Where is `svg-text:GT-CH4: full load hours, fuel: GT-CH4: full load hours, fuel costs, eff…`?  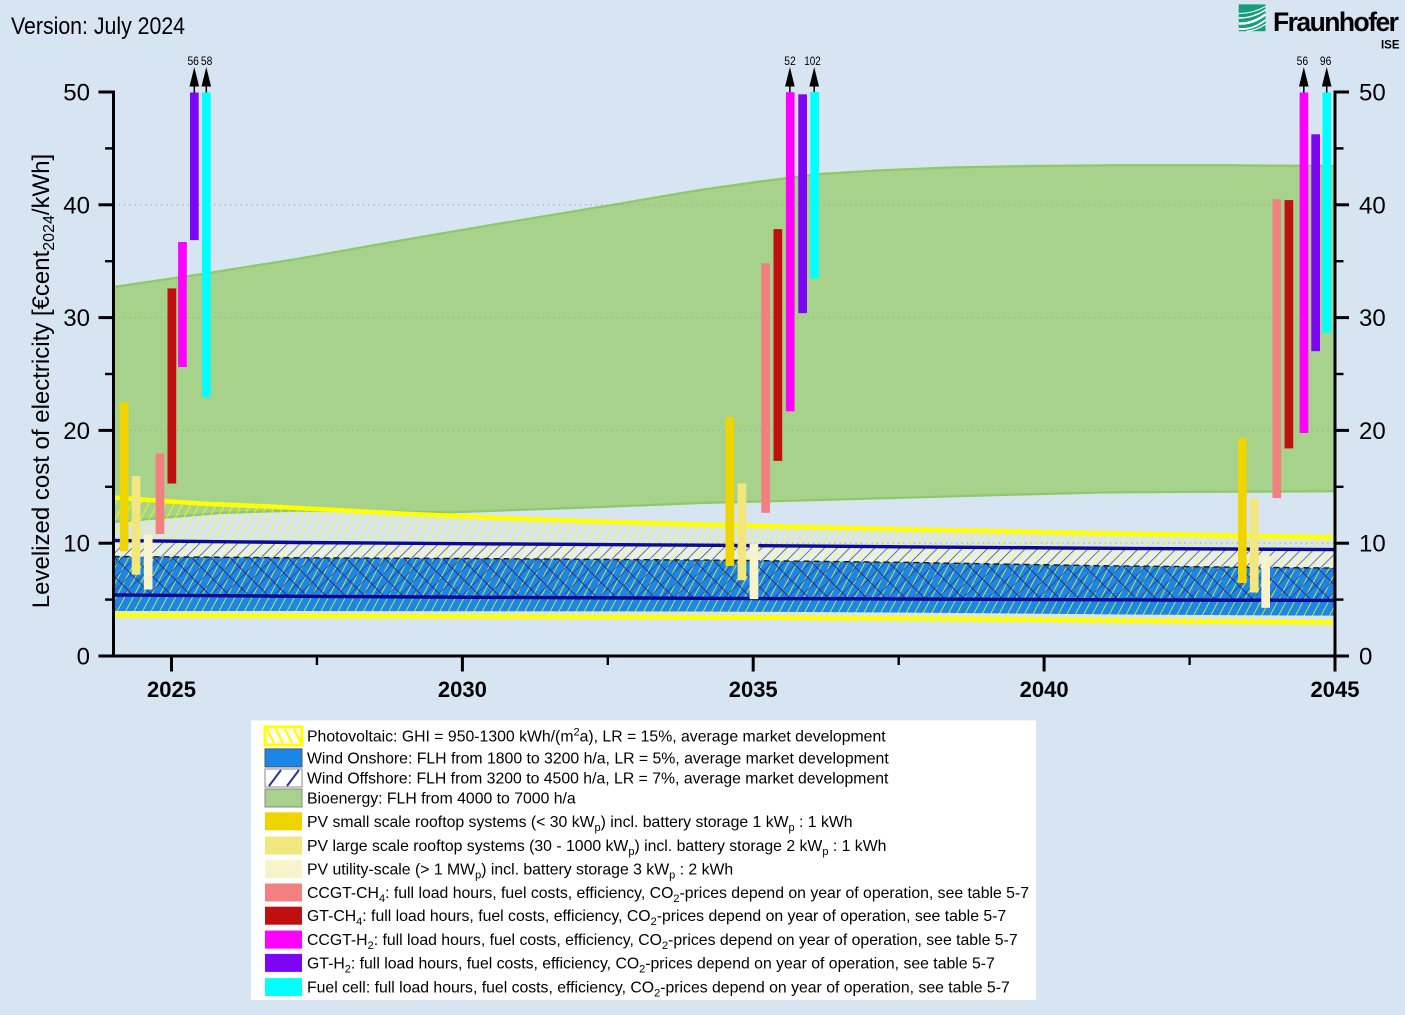 svg-text:GT-CH4: full load hours, fuel: GT-CH4: full load hours, fuel costs, eff… is located at coordinates (656, 918).